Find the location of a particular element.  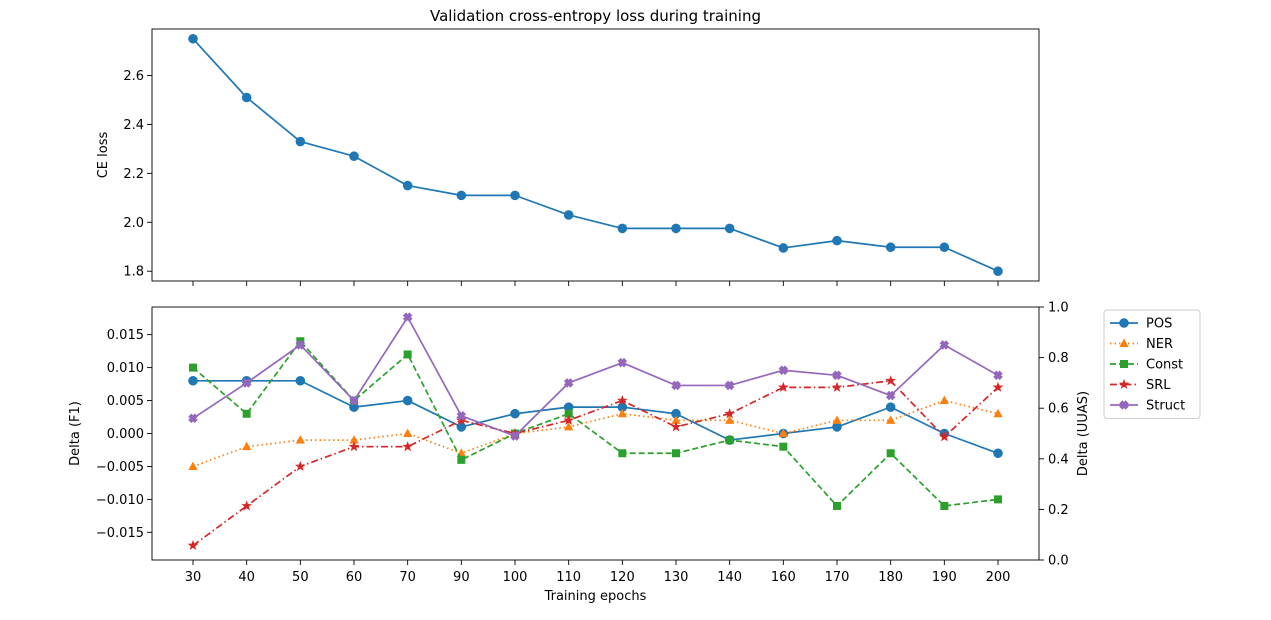

legend-label: POS is located at coordinates (1159, 324).